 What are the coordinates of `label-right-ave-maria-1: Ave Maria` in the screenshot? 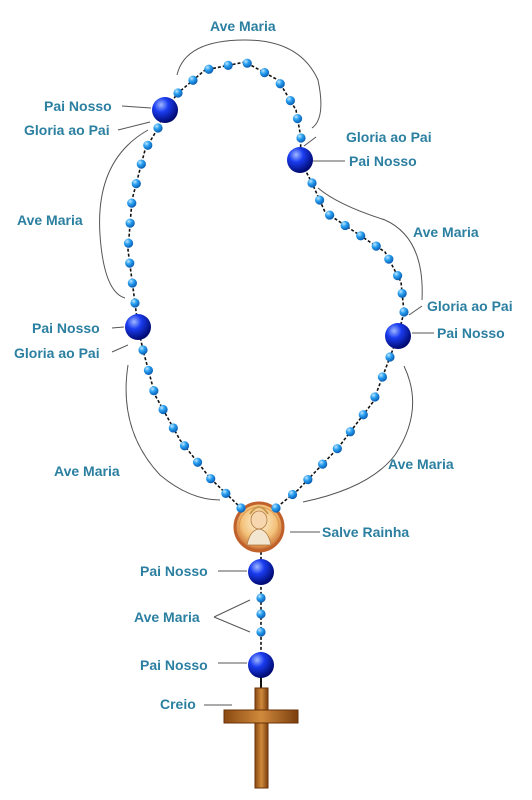 It's located at (446, 232).